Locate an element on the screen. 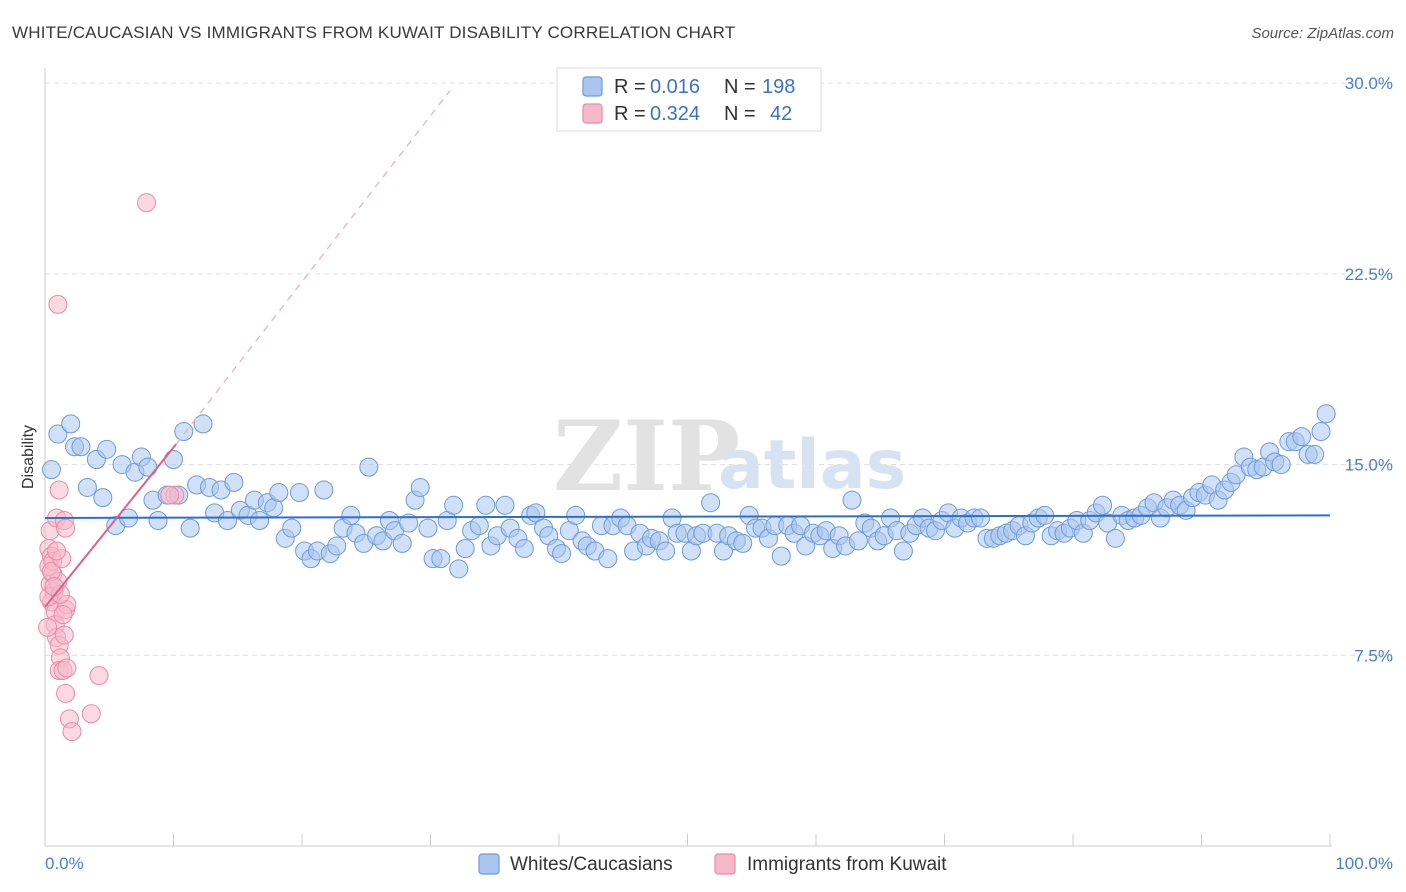 Image resolution: width=1406 pixels, height=892 pixels. series-kuwait-points is located at coordinates (111, 467).